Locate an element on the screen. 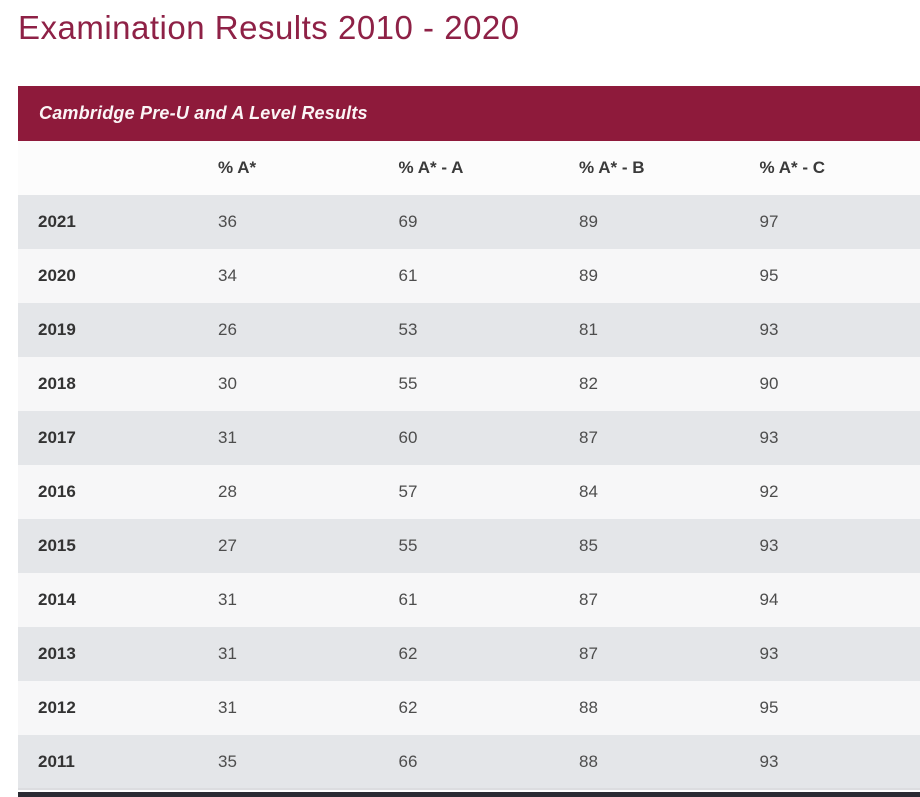 The image size is (920, 797). year-cell: 2021 is located at coordinates (108, 222).